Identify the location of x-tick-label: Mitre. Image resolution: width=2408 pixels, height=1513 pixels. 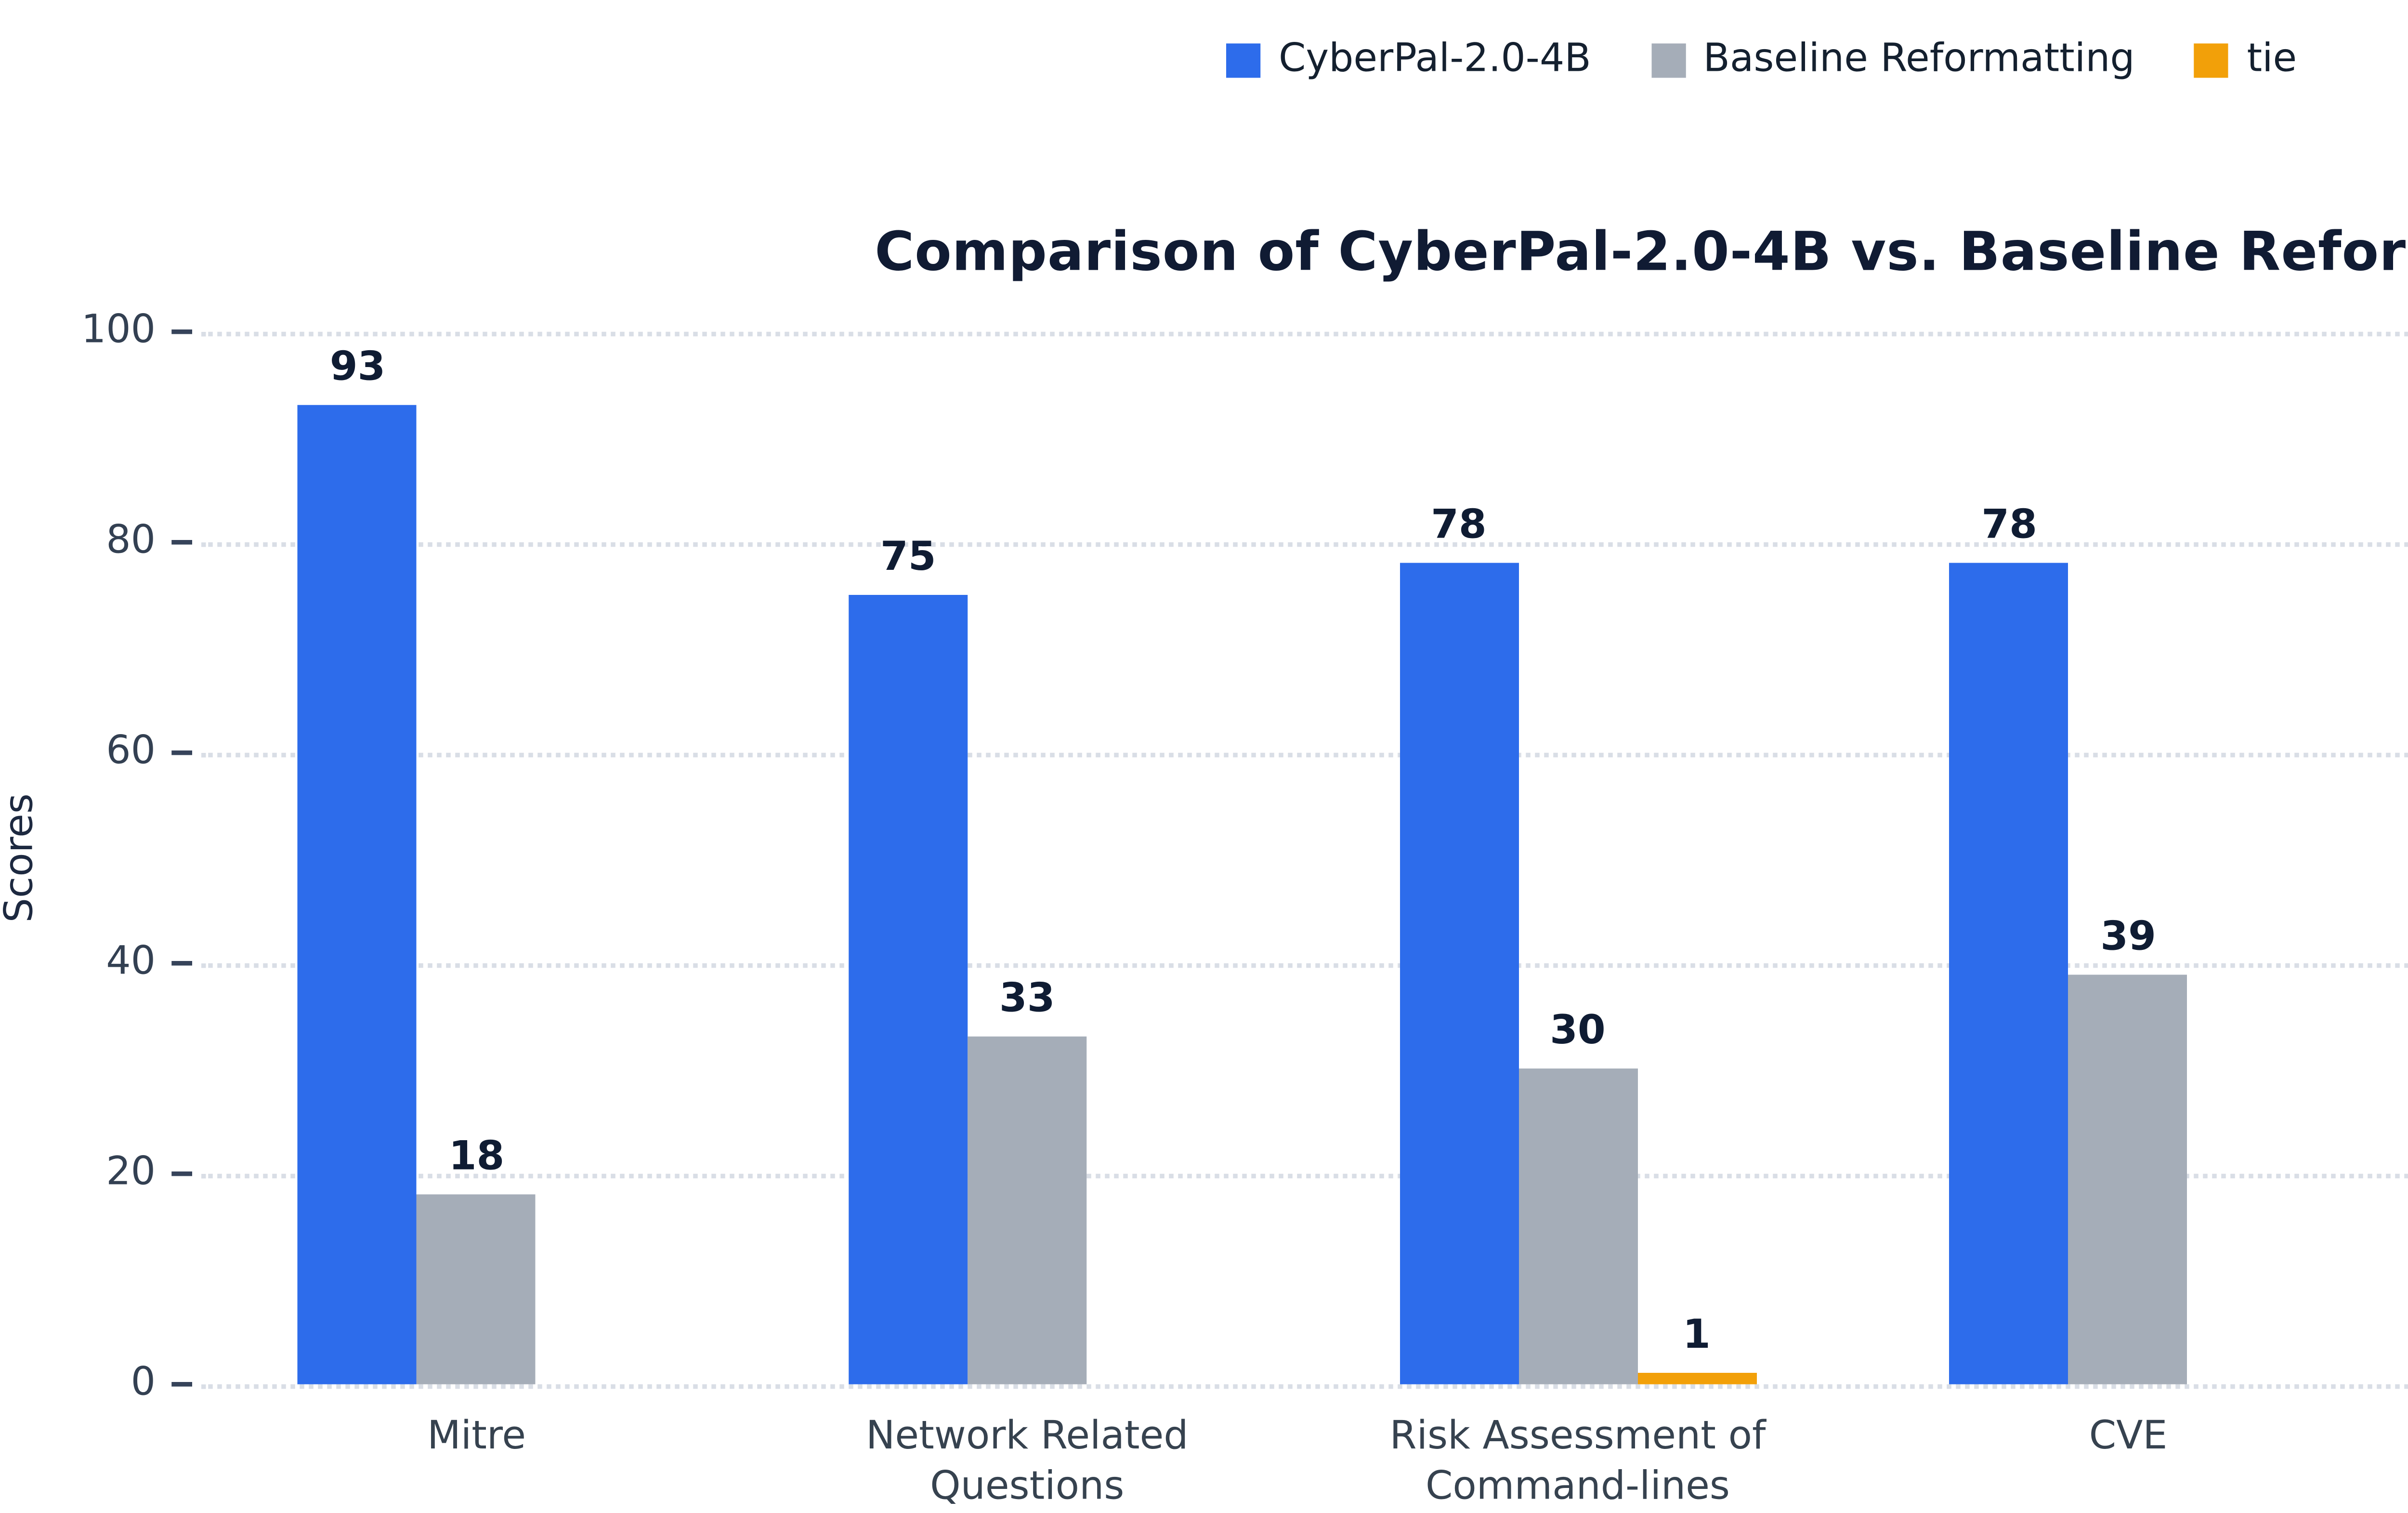
(476, 1437).